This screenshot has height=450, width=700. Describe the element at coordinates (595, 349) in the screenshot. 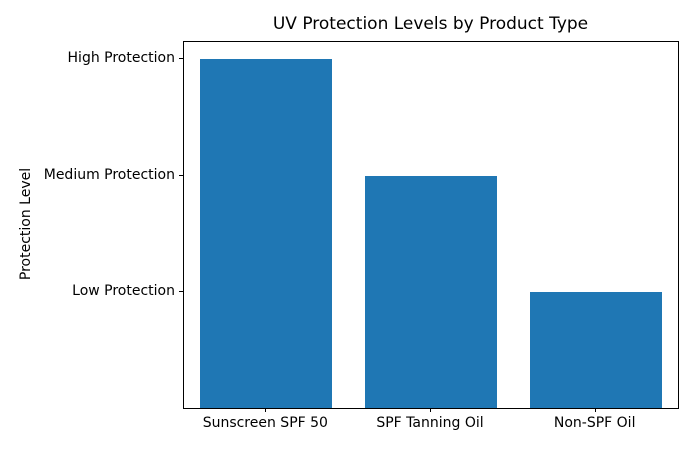

I see `bar-non-spf-oil` at that location.